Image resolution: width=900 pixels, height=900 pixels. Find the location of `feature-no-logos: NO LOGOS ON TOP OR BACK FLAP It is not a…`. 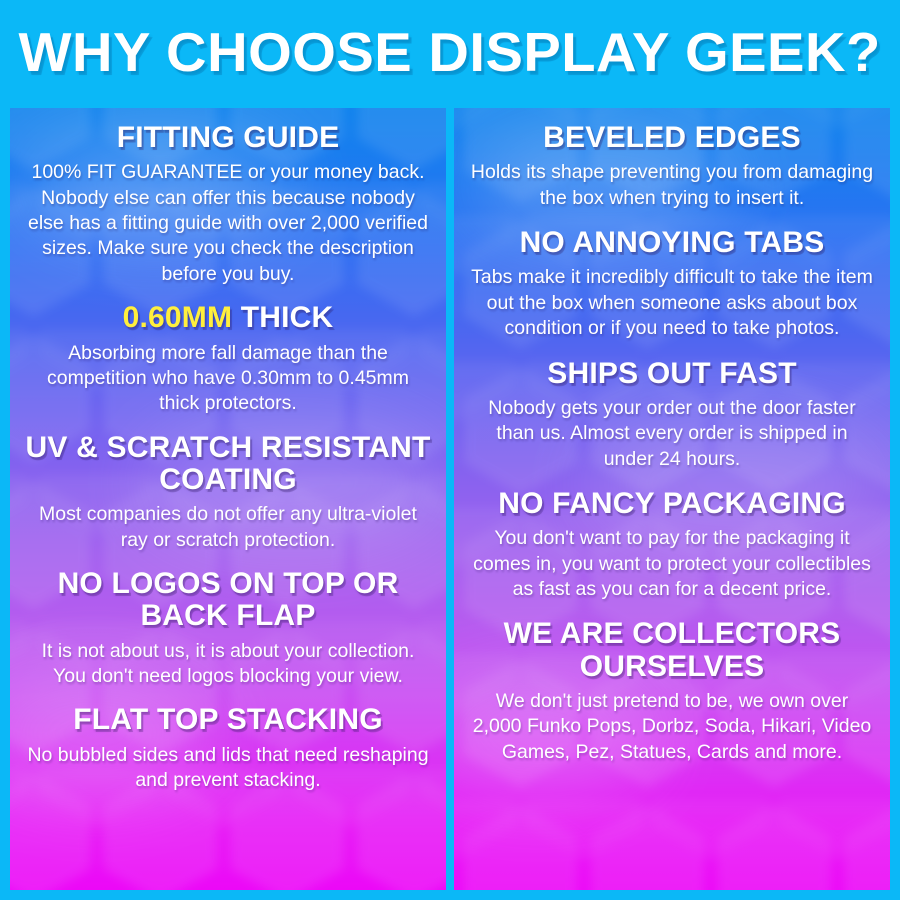

feature-no-logos: NO LOGOS ON TOP OR BACK FLAP It is not a… is located at coordinates (228, 628).